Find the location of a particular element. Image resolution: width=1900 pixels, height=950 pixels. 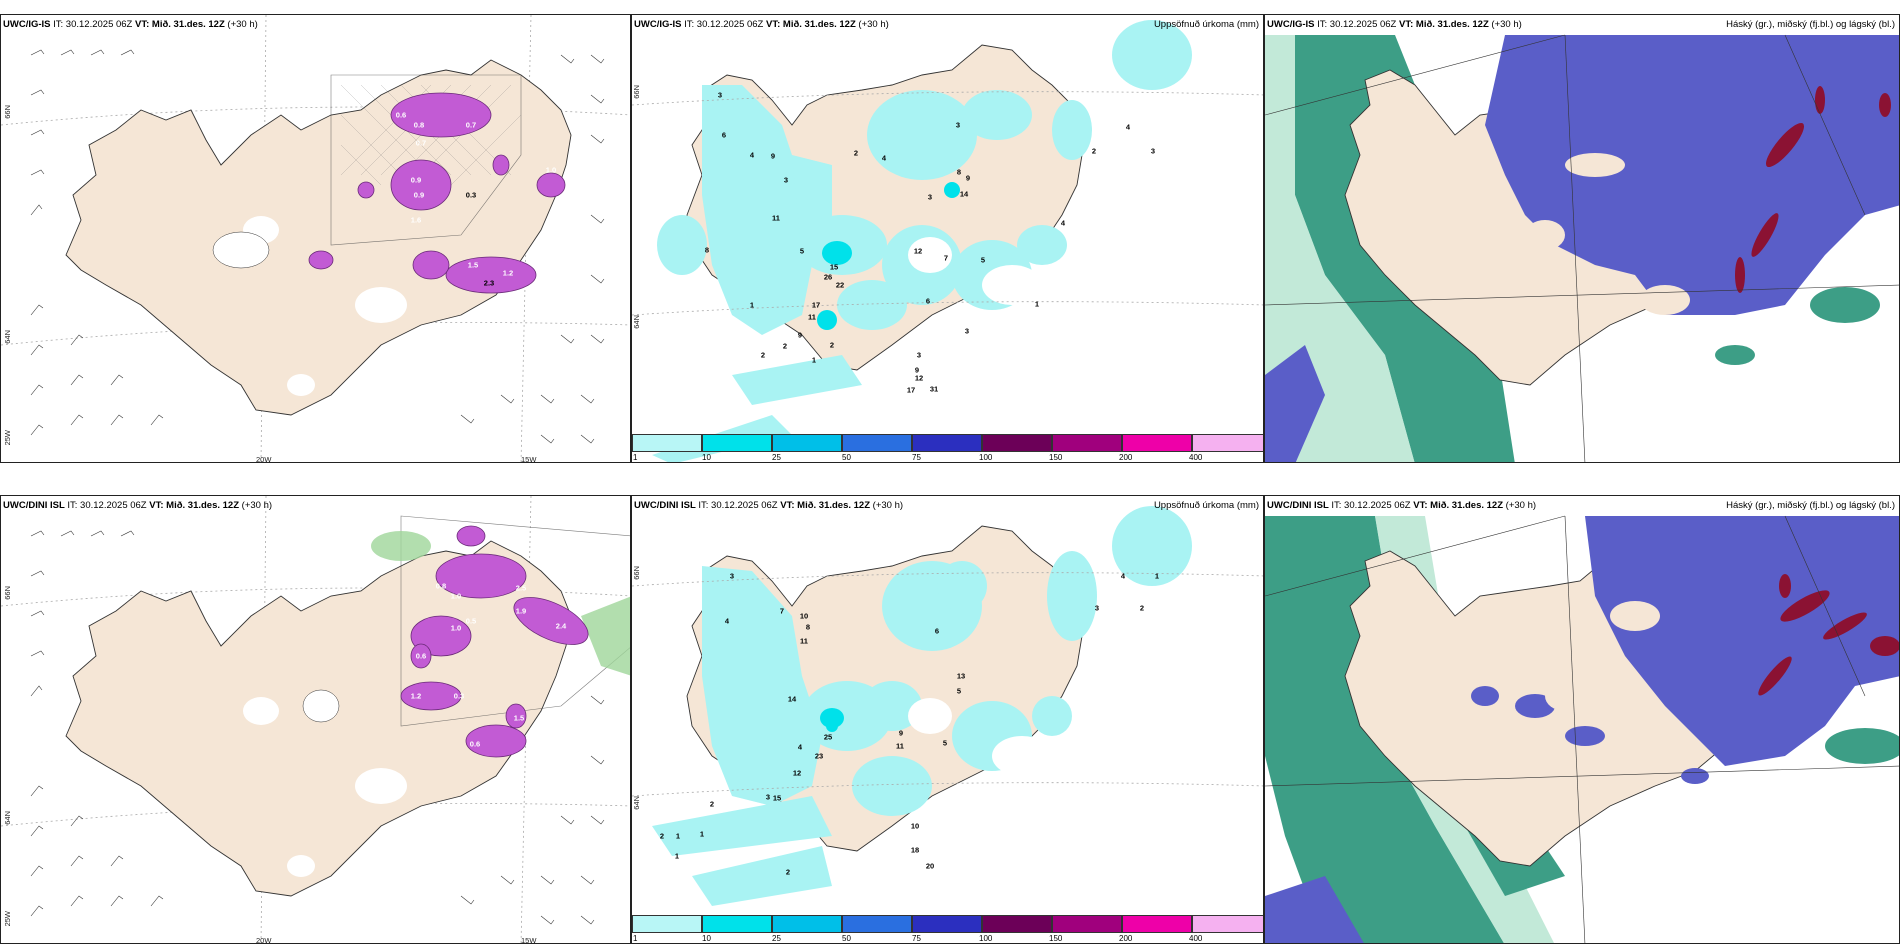

precip-legend-1: 1 10 25 50 75 100 150 200 400 is located at coordinates (947, 448).